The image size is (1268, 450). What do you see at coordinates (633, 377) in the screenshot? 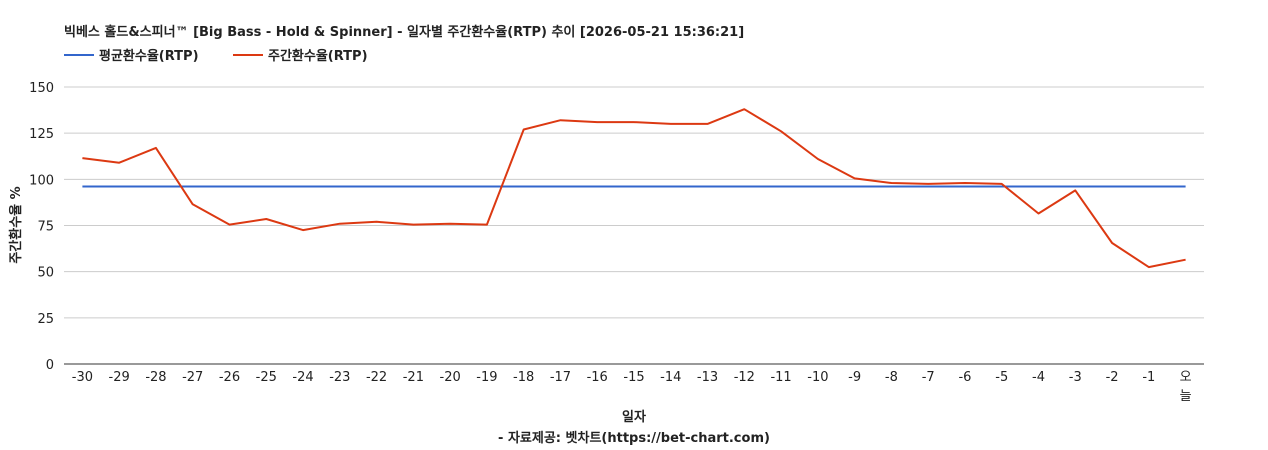
I see `x-tick-label: -15` at bounding box center [633, 377].